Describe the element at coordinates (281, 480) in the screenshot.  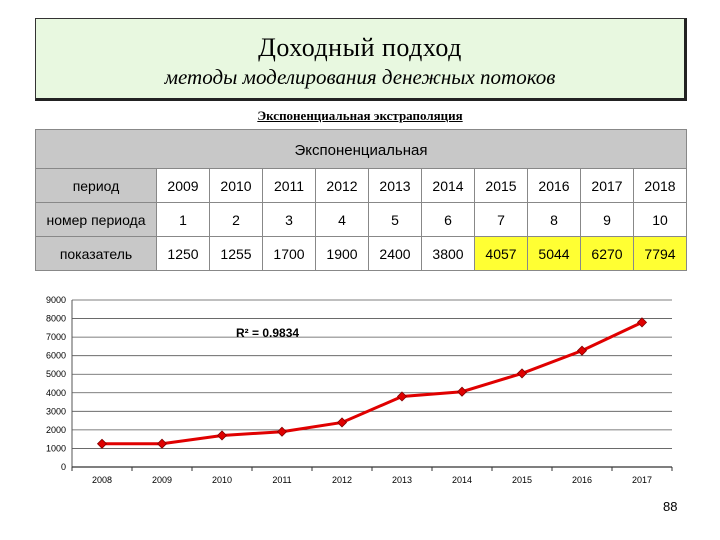
I see `x-tick-label: 2011` at that location.